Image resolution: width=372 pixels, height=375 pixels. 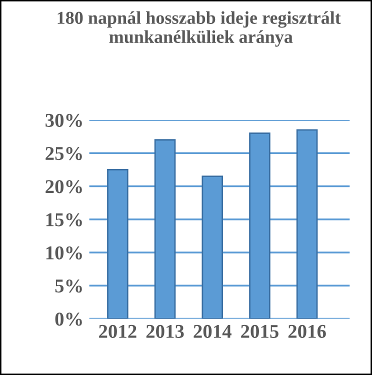 What do you see at coordinates (199, 29) in the screenshot?
I see `chart-title: 180 napnál hosszabb ideje regisztrált munkanélküliek aránya` at bounding box center [199, 29].